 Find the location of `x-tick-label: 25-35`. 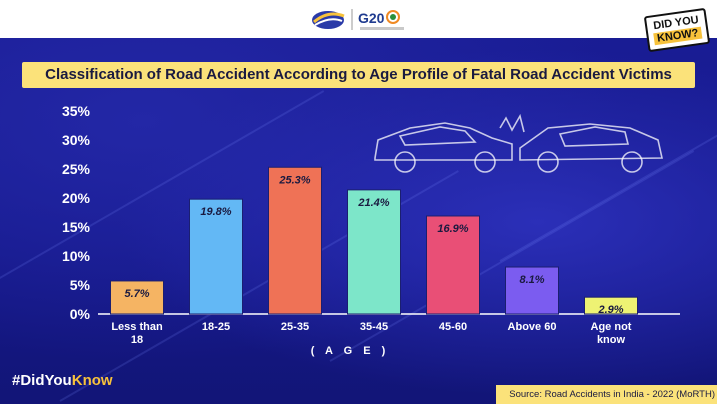

x-tick-label: 25-35 is located at coordinates (295, 327).